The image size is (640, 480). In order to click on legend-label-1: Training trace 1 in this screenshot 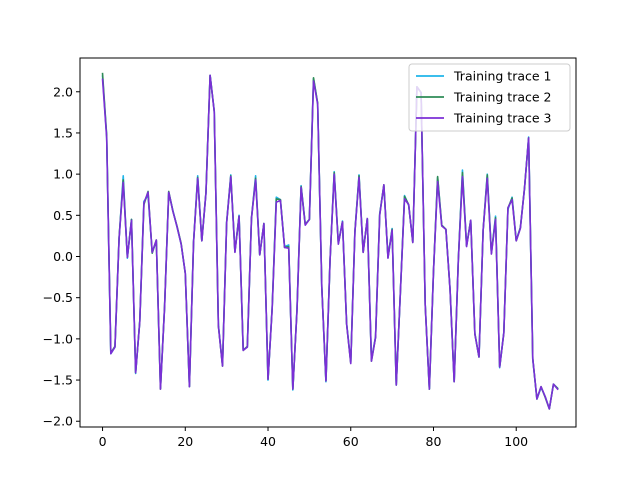, I will do `click(502, 76)`.